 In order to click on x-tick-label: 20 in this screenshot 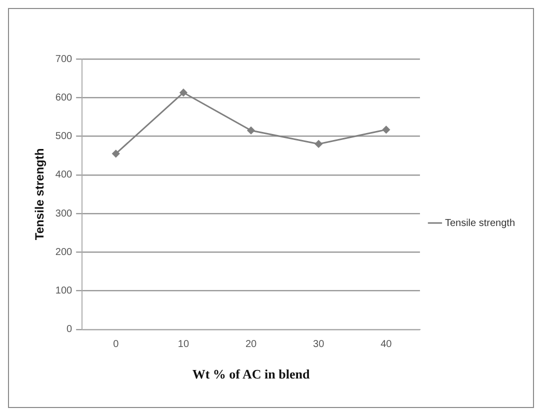, I will do `click(251, 344)`.